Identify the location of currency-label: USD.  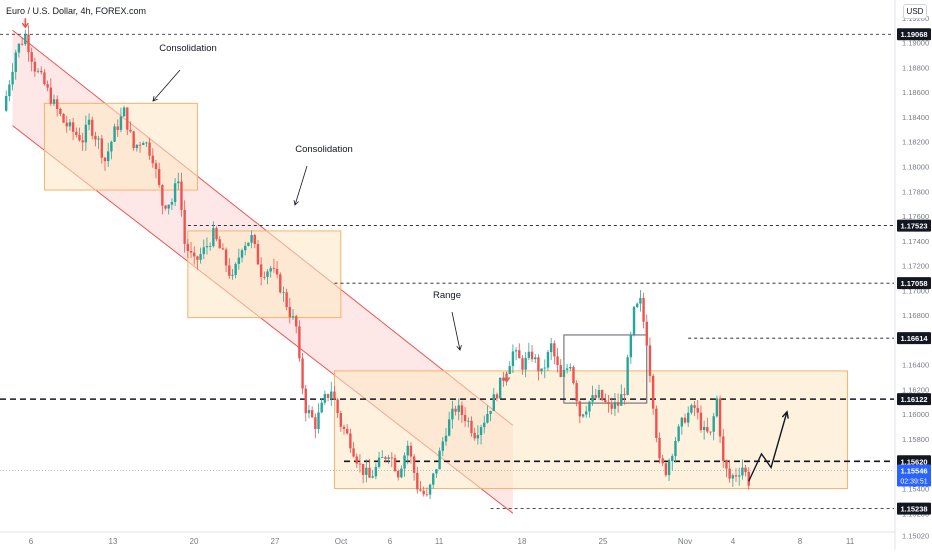
(915, 11).